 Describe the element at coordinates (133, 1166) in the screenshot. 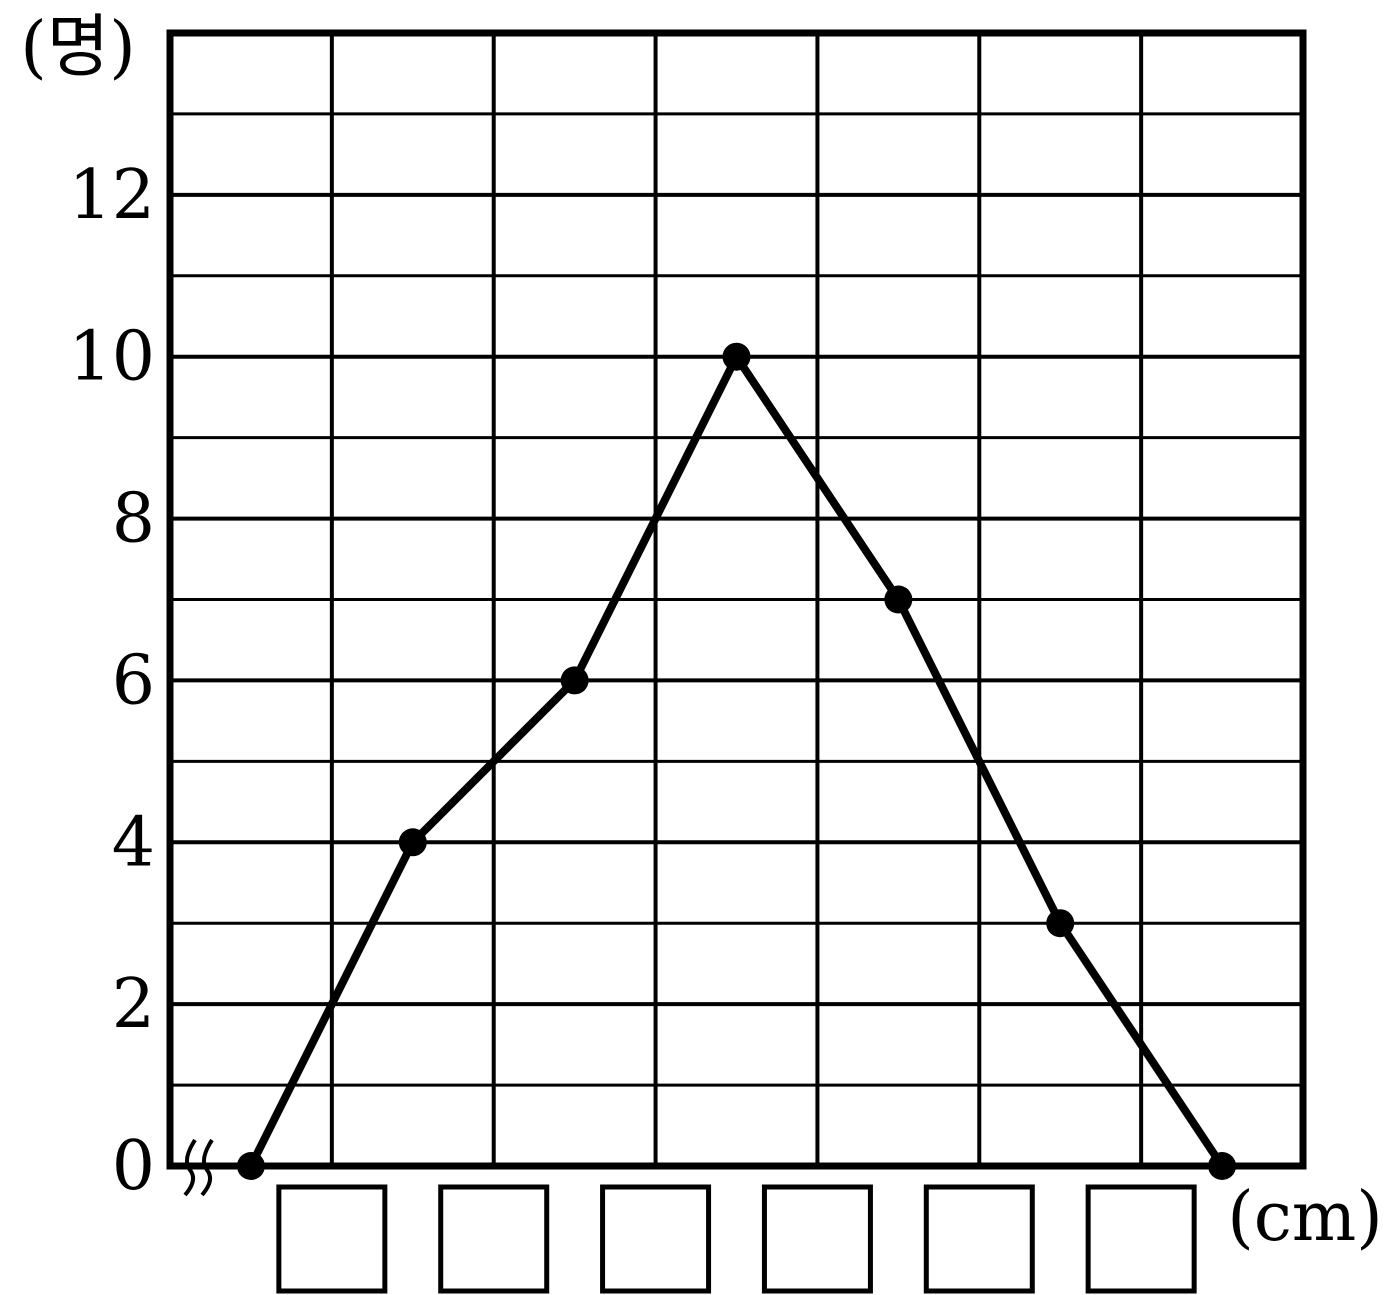

I see `y-tick-label: 0` at that location.